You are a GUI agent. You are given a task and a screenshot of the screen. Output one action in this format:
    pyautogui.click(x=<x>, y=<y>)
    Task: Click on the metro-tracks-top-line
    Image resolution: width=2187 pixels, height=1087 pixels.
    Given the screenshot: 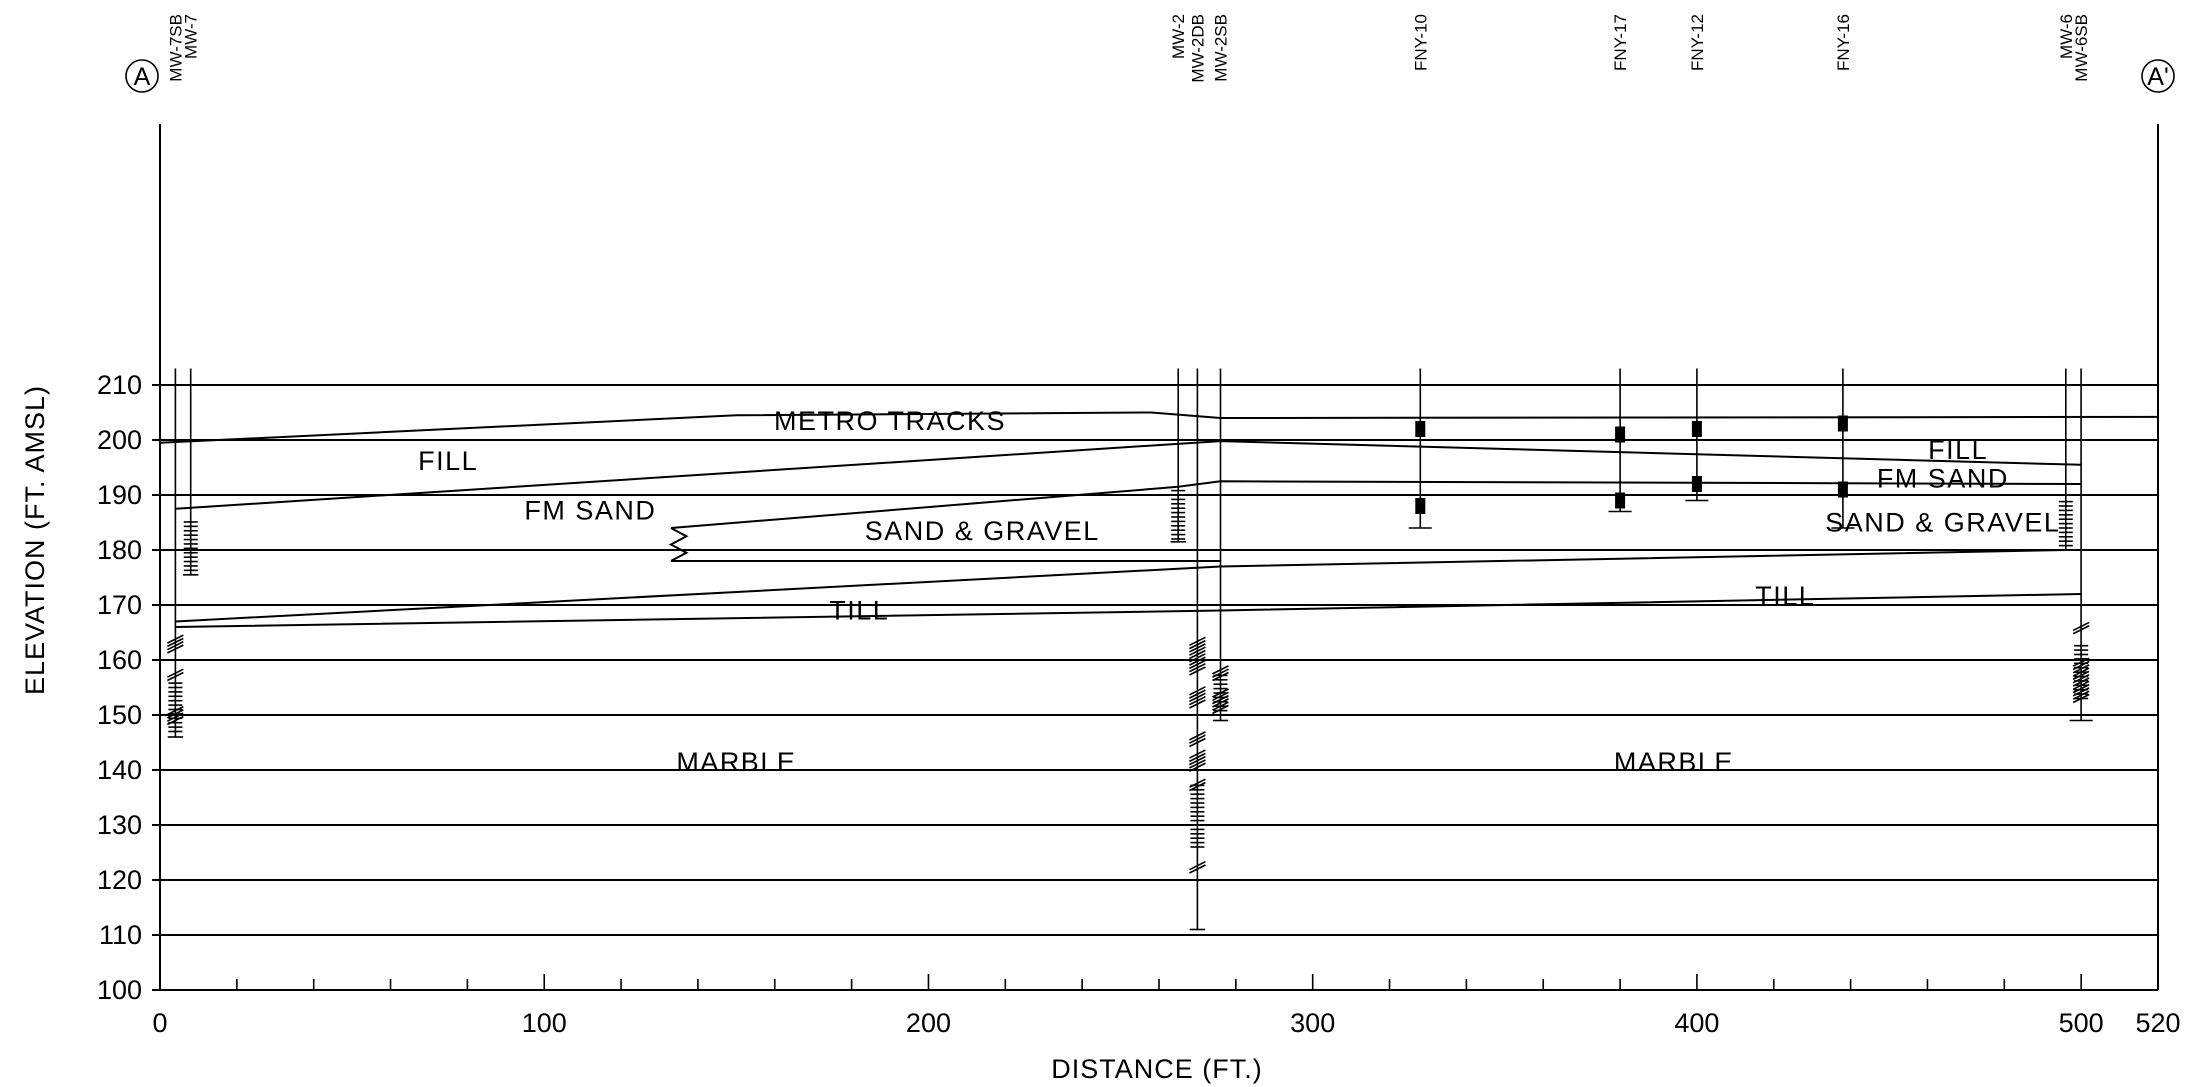 What is the action you would take?
    pyautogui.click(x=1159, y=427)
    